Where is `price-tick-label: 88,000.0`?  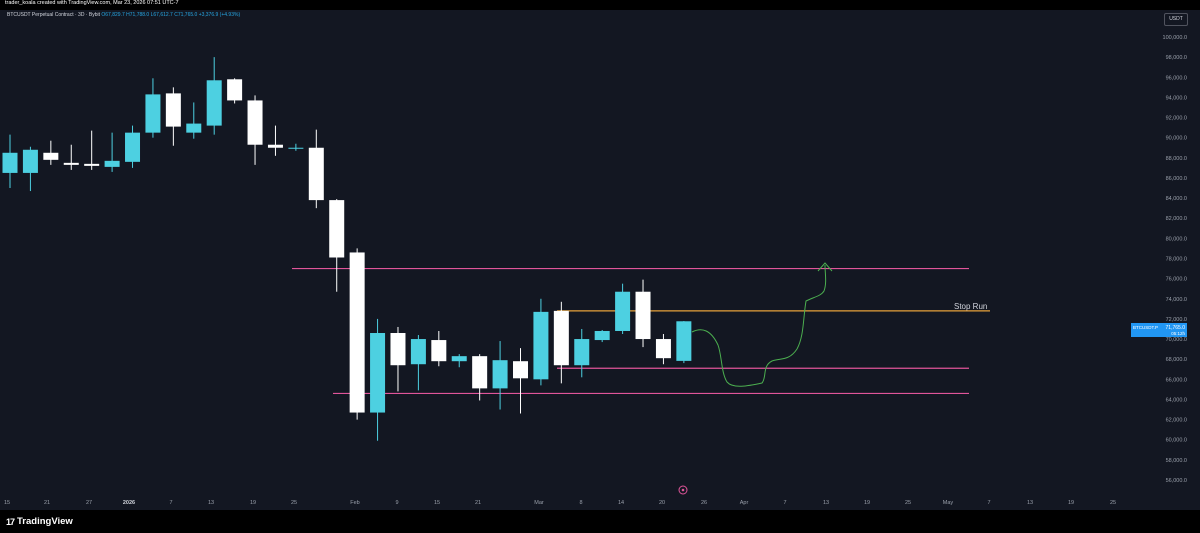 price-tick-label: 88,000.0 is located at coordinates (1176, 159).